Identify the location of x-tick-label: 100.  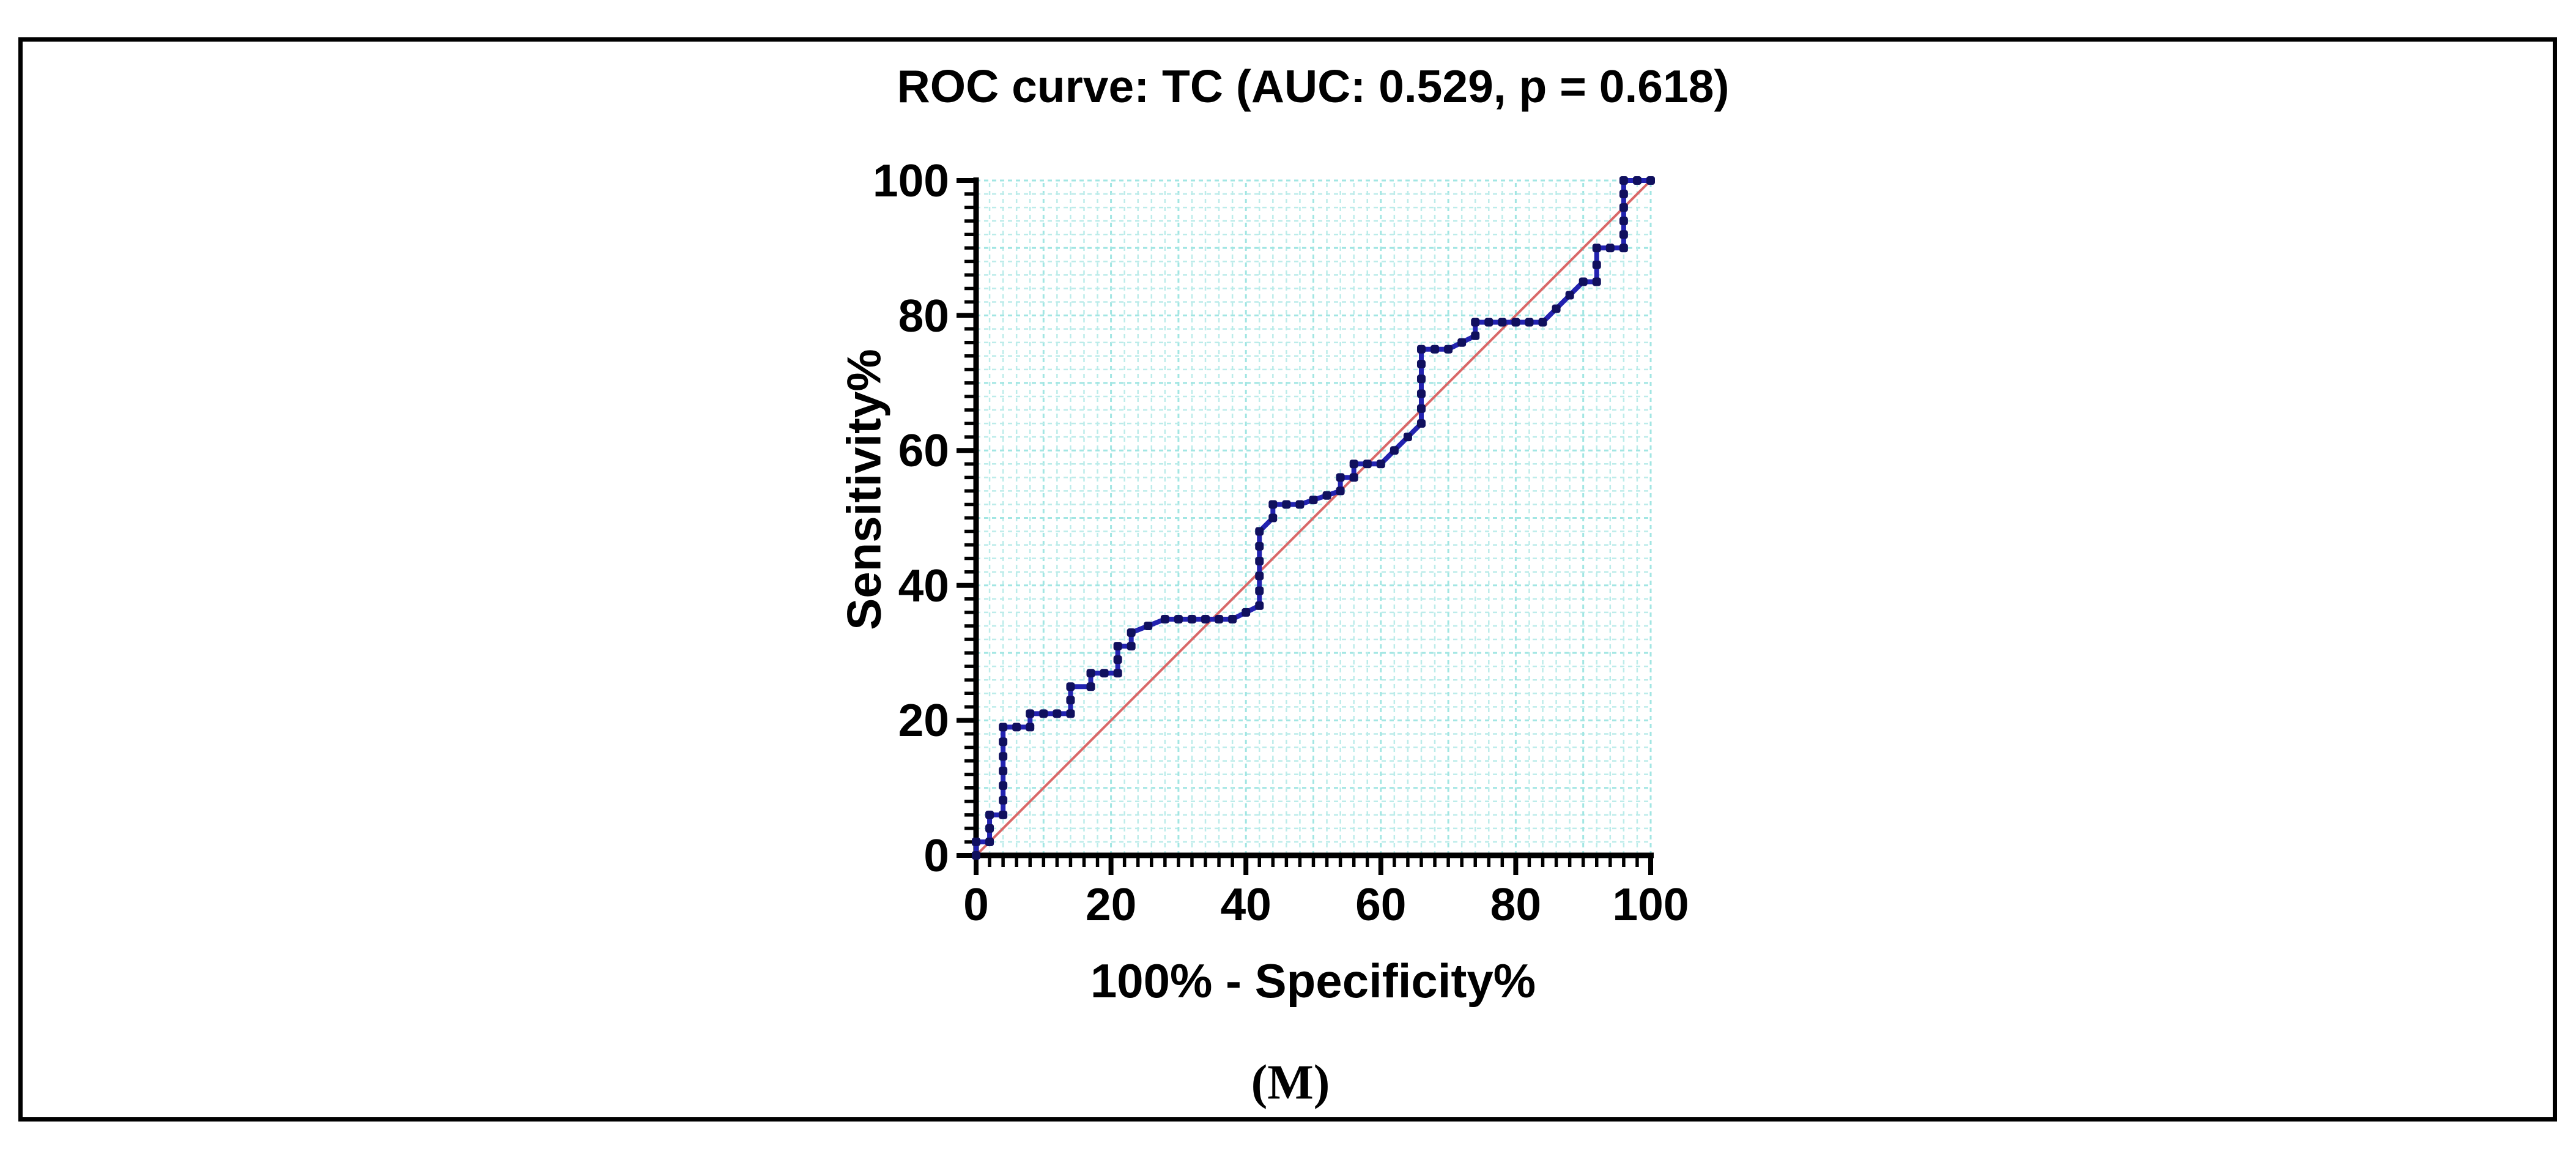
(1650, 904).